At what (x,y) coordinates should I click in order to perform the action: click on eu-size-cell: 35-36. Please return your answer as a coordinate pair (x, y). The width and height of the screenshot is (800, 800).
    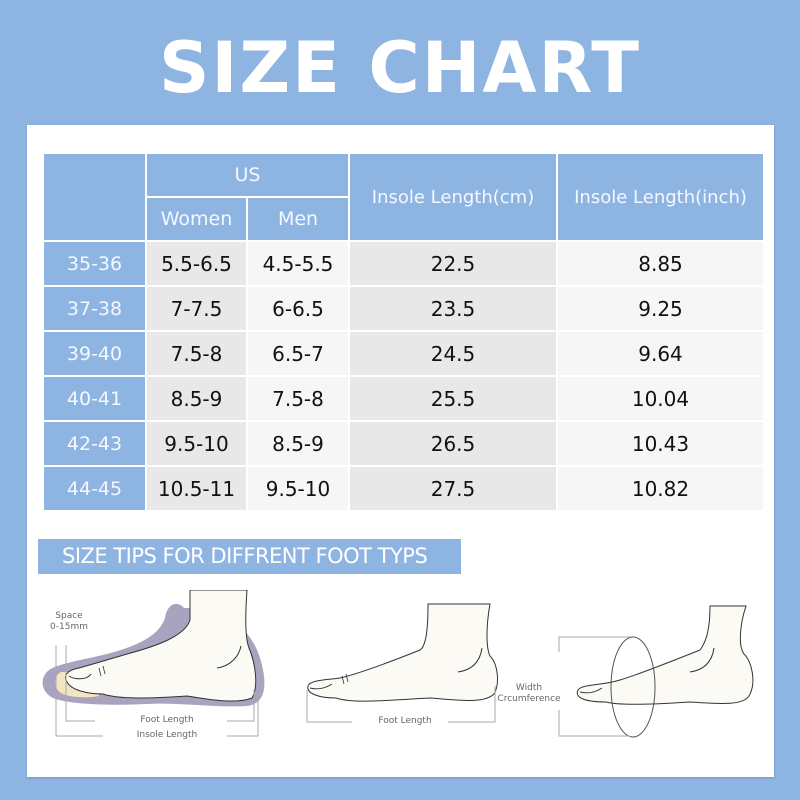
    Looking at the image, I should click on (94, 263).